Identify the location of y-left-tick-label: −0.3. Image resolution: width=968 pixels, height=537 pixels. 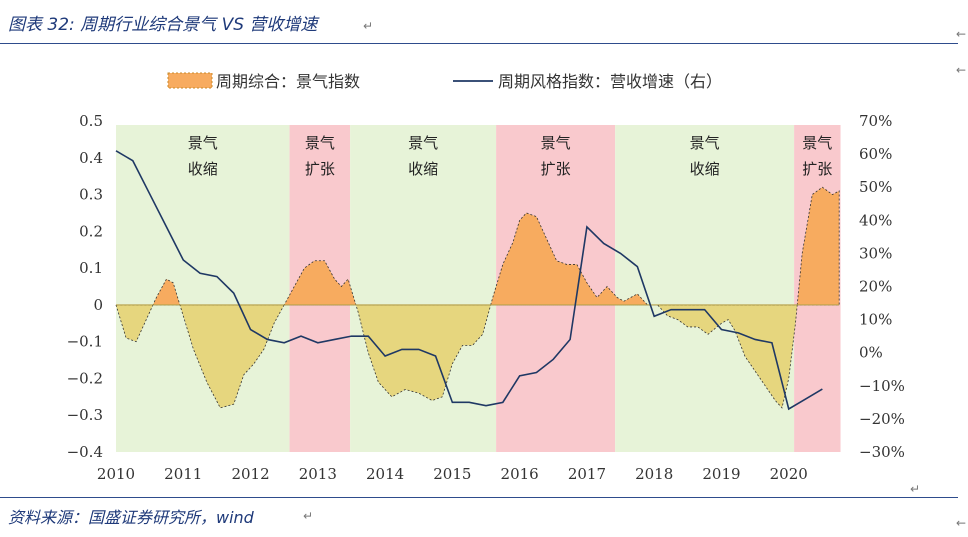
(85, 415).